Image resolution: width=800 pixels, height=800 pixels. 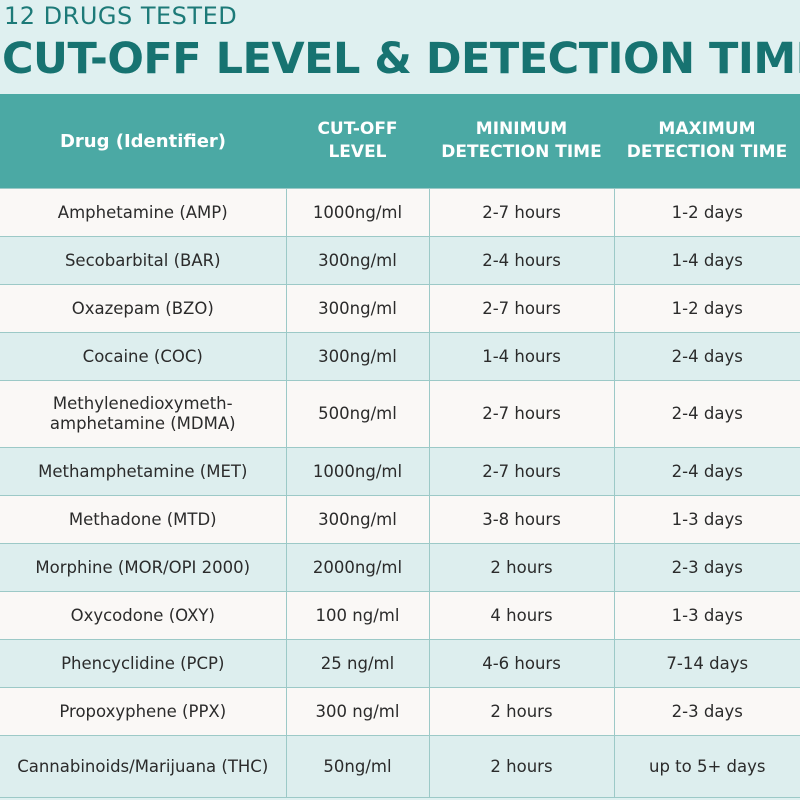 I want to click on min-detection-cell-text: 3-8 hours, so click(x=521, y=519).